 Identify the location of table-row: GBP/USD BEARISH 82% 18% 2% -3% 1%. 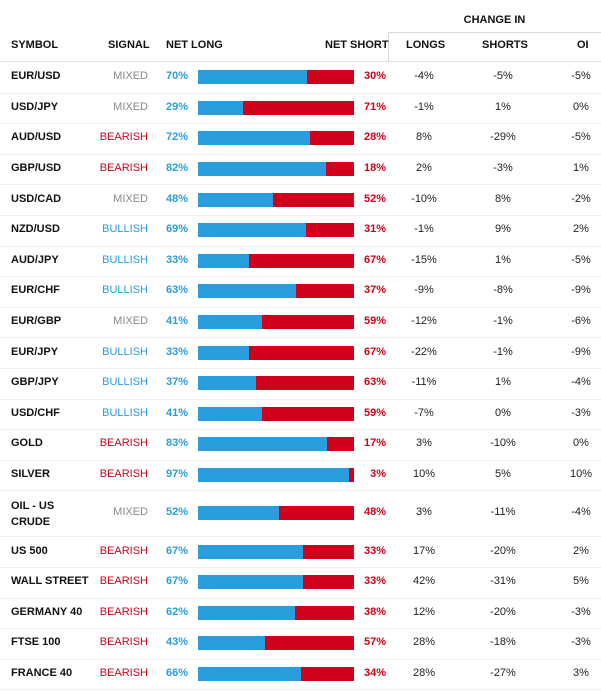
(300, 170).